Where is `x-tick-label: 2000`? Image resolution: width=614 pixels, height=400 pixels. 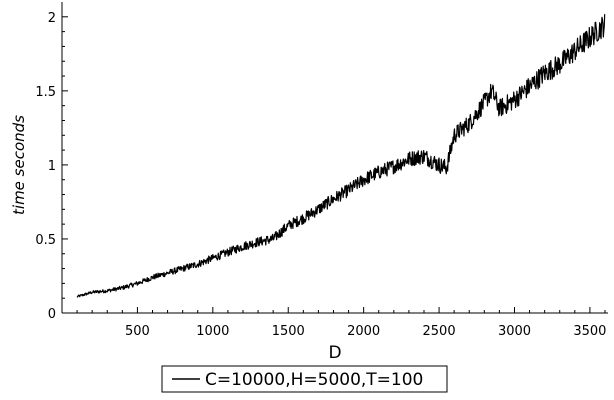 x-tick-label: 2000 is located at coordinates (363, 331).